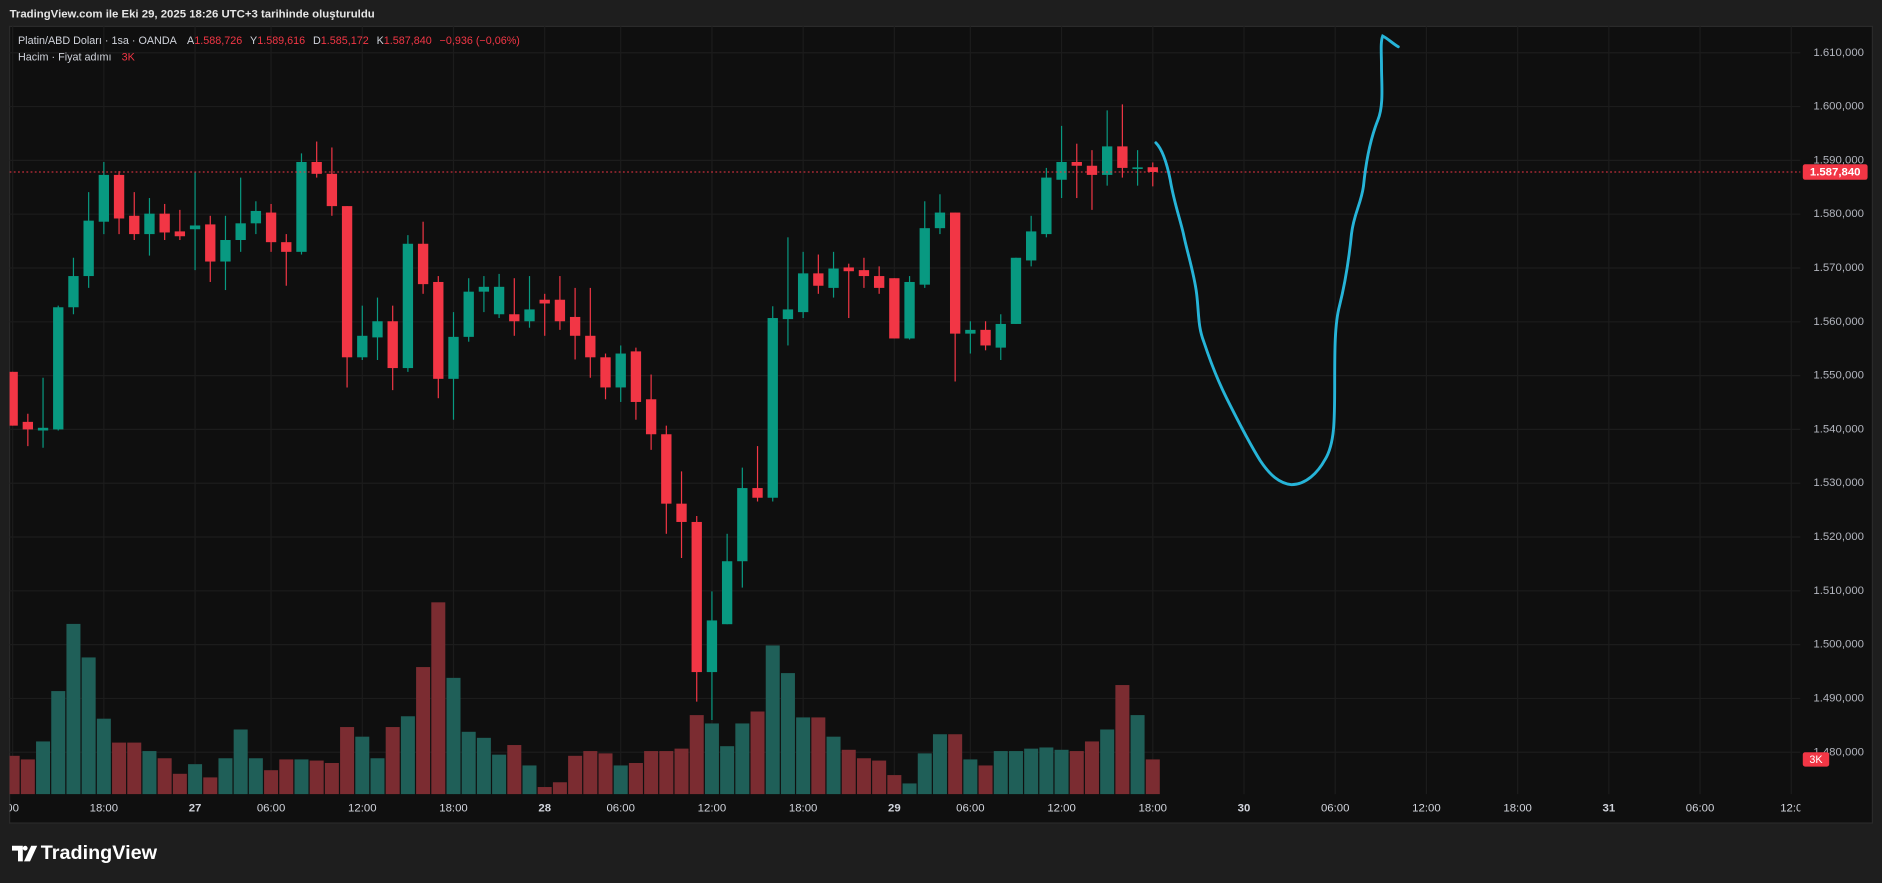 This screenshot has width=1882, height=883. Describe the element at coordinates (1244, 809) in the screenshot. I see `x-tick-label: 30` at that location.